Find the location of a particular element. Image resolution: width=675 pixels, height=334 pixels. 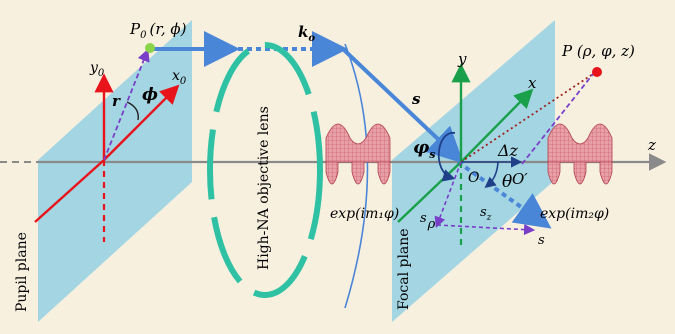

p-point is located at coordinates (597, 72).